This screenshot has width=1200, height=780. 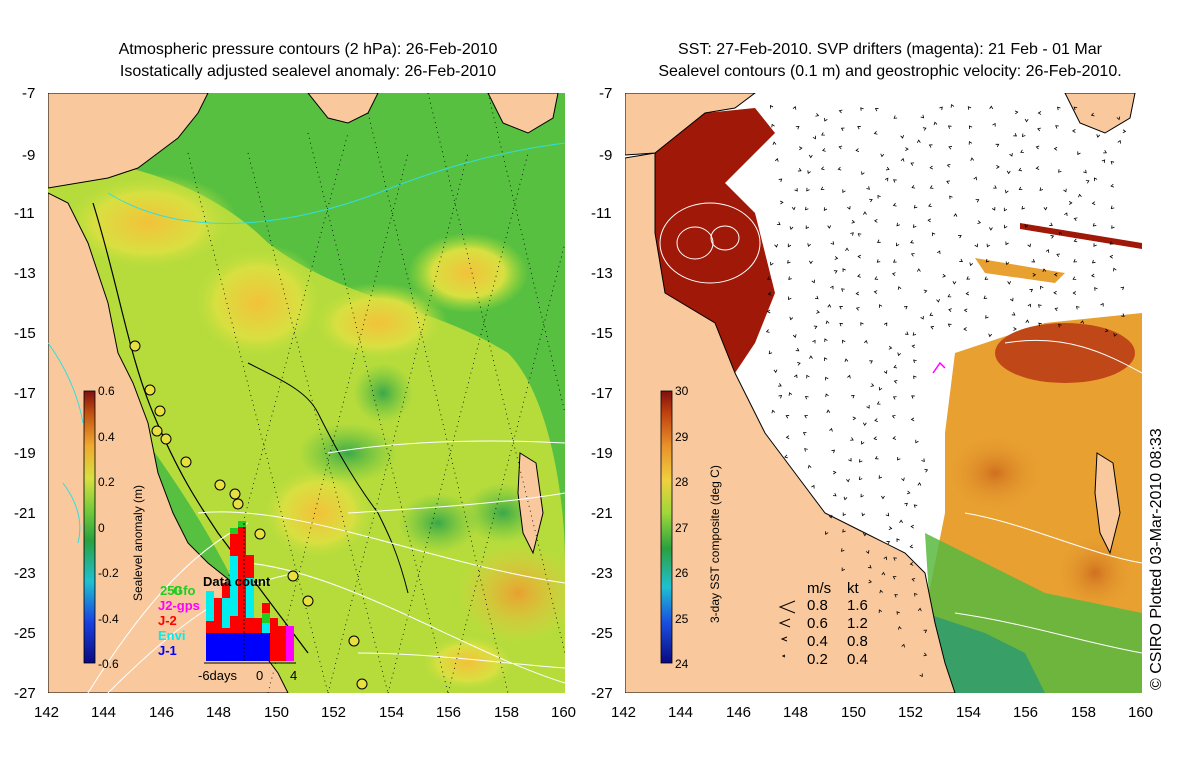 I want to click on velocity-legend-kt: 0.4, so click(x=857, y=659).